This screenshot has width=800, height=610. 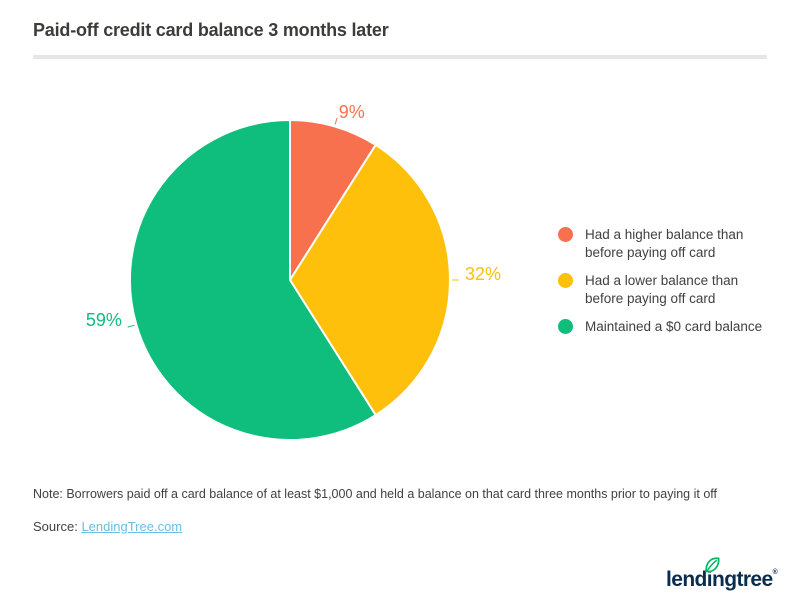 I want to click on legend-dot-green-icon, so click(x=565, y=326).